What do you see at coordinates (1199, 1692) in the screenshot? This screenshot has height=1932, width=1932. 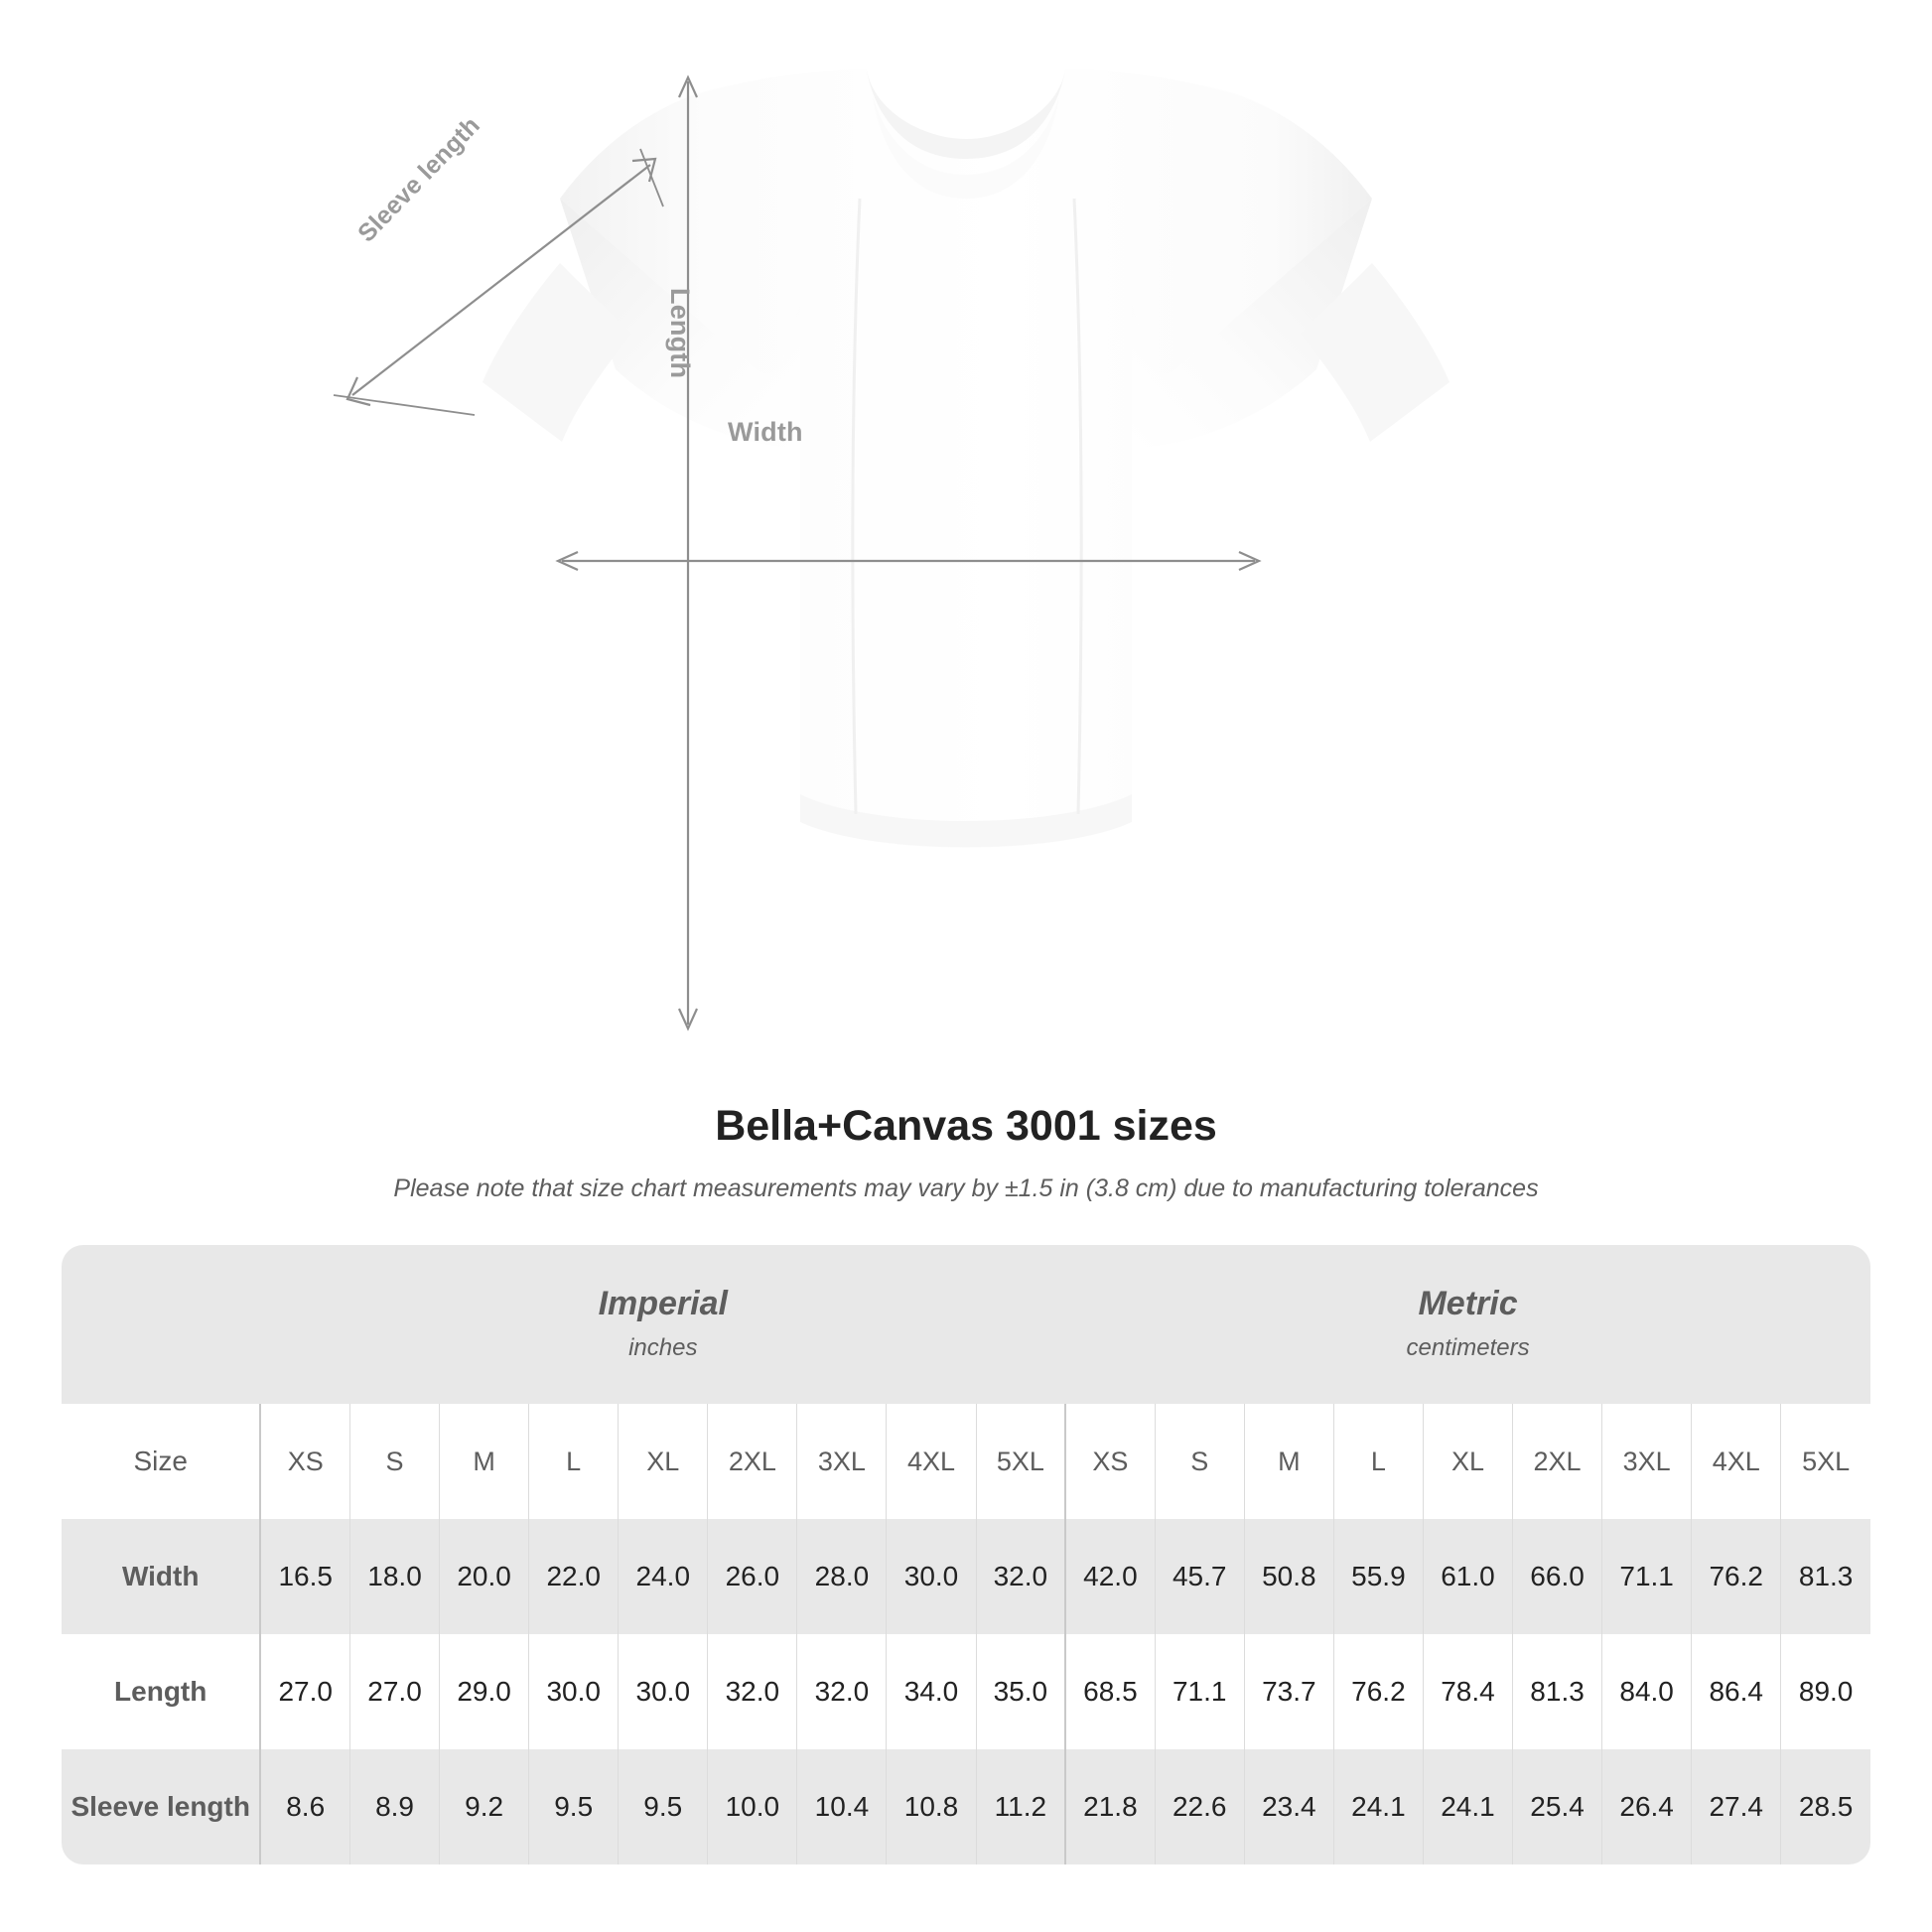 I see `cell-length-metric-s: 71.1` at bounding box center [1199, 1692].